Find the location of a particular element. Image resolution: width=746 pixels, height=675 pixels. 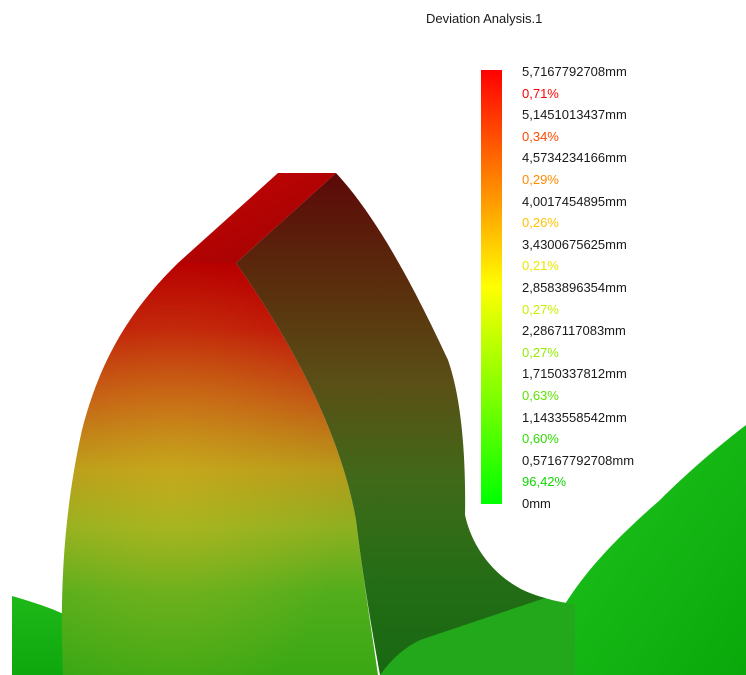

legend-percentage: 0,29% is located at coordinates (540, 179).